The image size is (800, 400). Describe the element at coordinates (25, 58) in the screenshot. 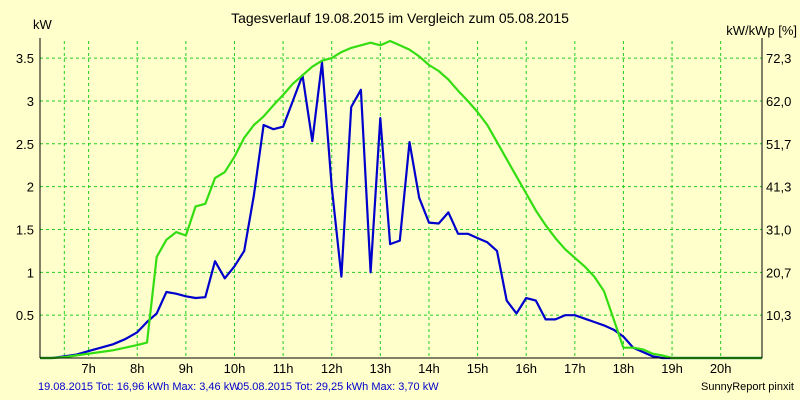

I see `y-tick-label-left-3.5: 3.5` at that location.